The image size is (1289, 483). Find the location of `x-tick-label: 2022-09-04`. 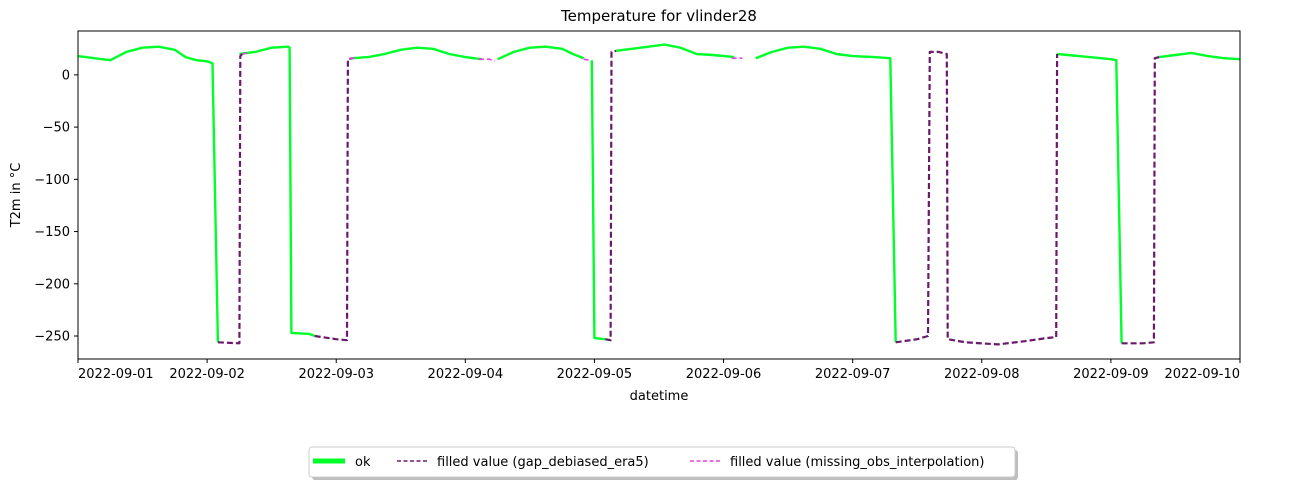

x-tick-label: 2022-09-04 is located at coordinates (466, 374).